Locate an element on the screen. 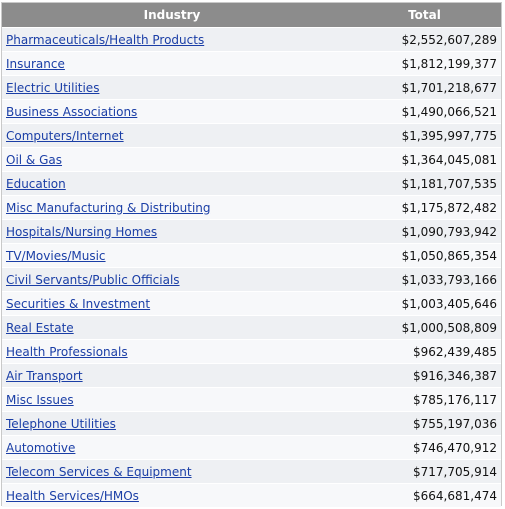  industry-link: Business Associations is located at coordinates (72, 111).